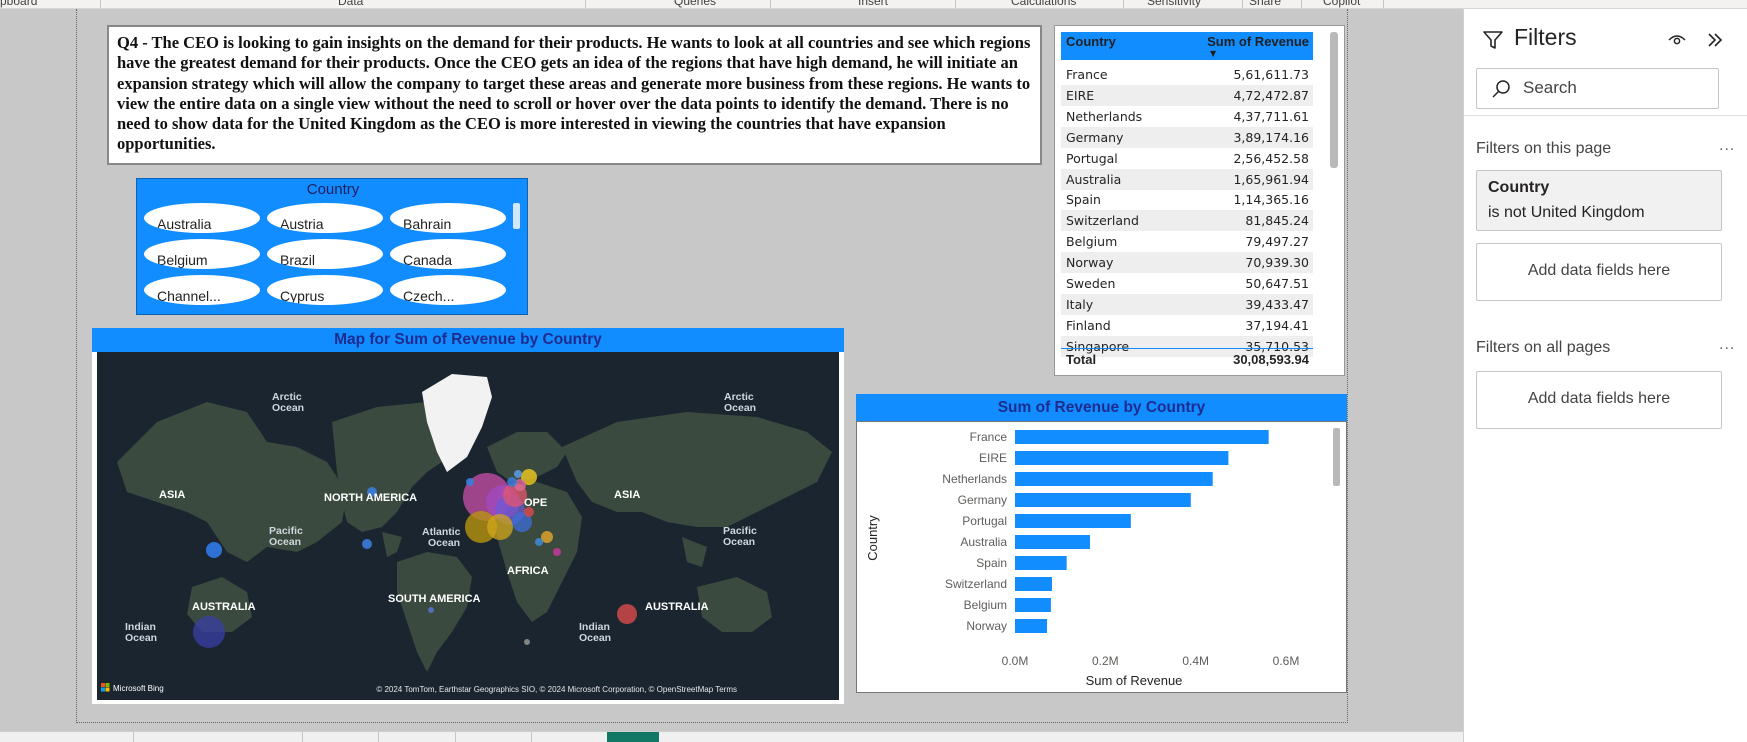 Image resolution: width=1747 pixels, height=742 pixels. What do you see at coordinates (1187, 95) in the screenshot?
I see `table-row: EIRE 4,72,472.87` at bounding box center [1187, 95].